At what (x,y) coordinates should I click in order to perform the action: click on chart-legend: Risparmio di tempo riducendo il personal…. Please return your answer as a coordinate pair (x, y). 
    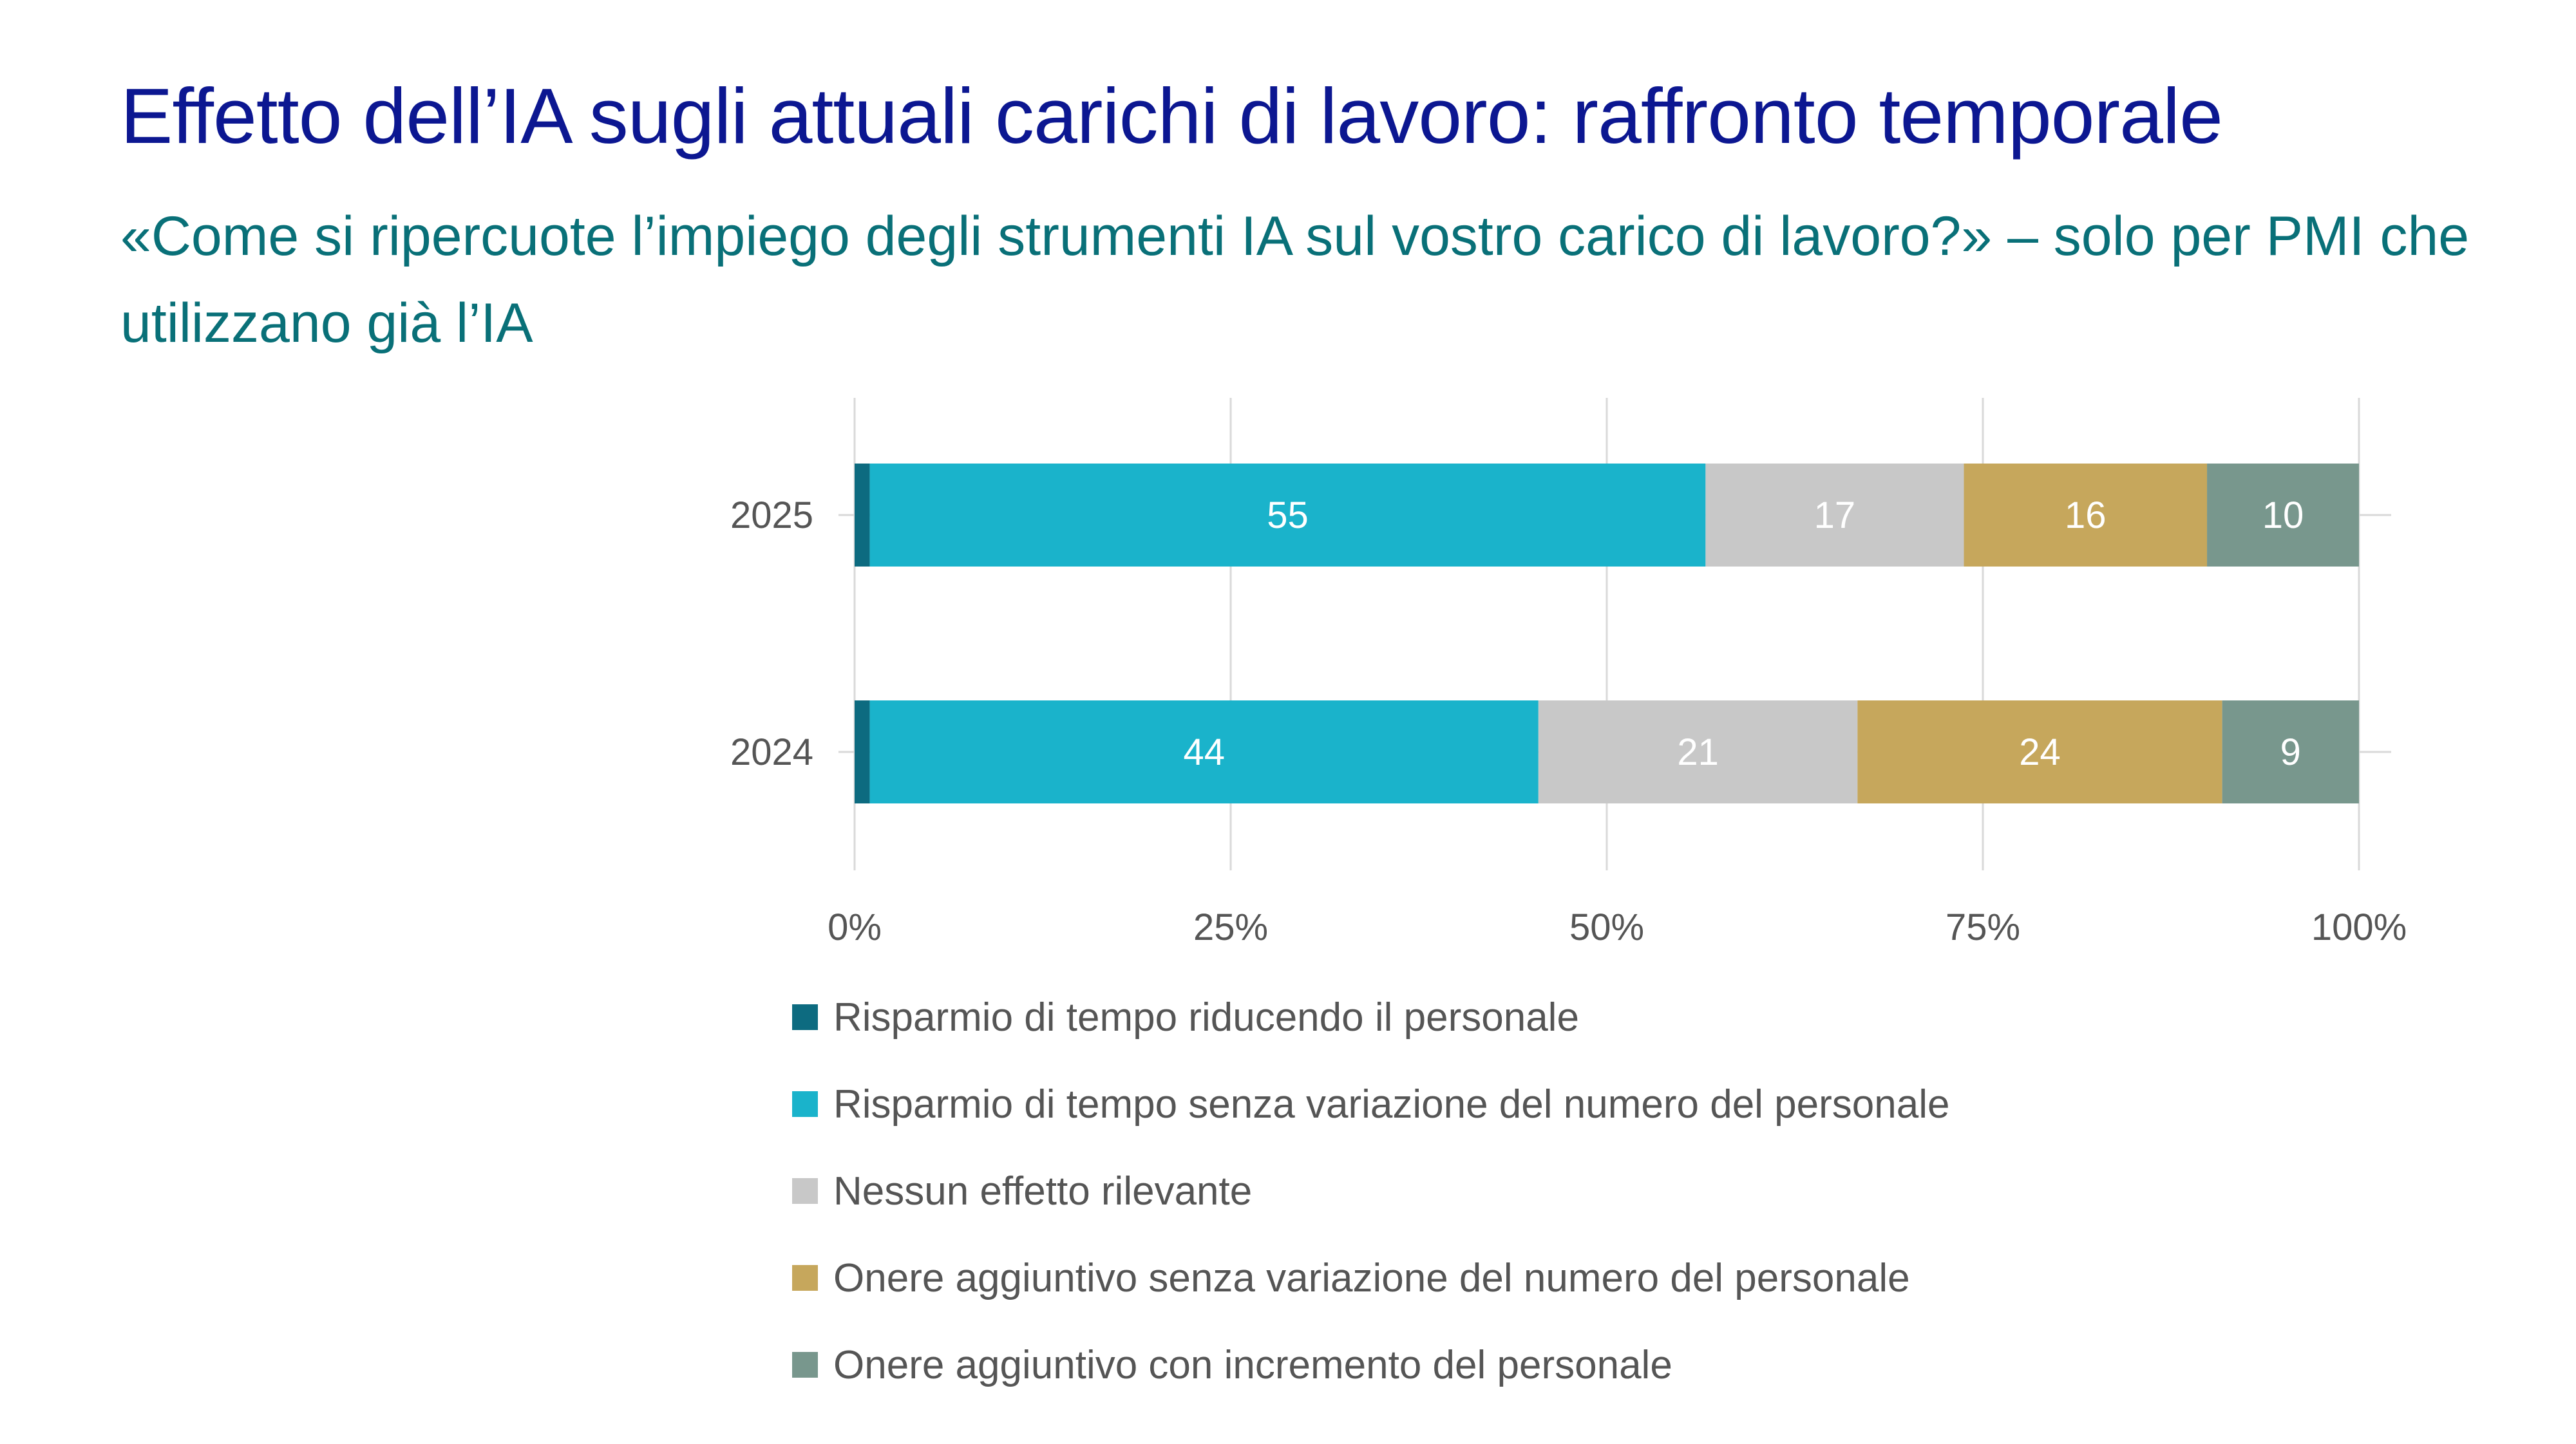
    Looking at the image, I should click on (1371, 1208).